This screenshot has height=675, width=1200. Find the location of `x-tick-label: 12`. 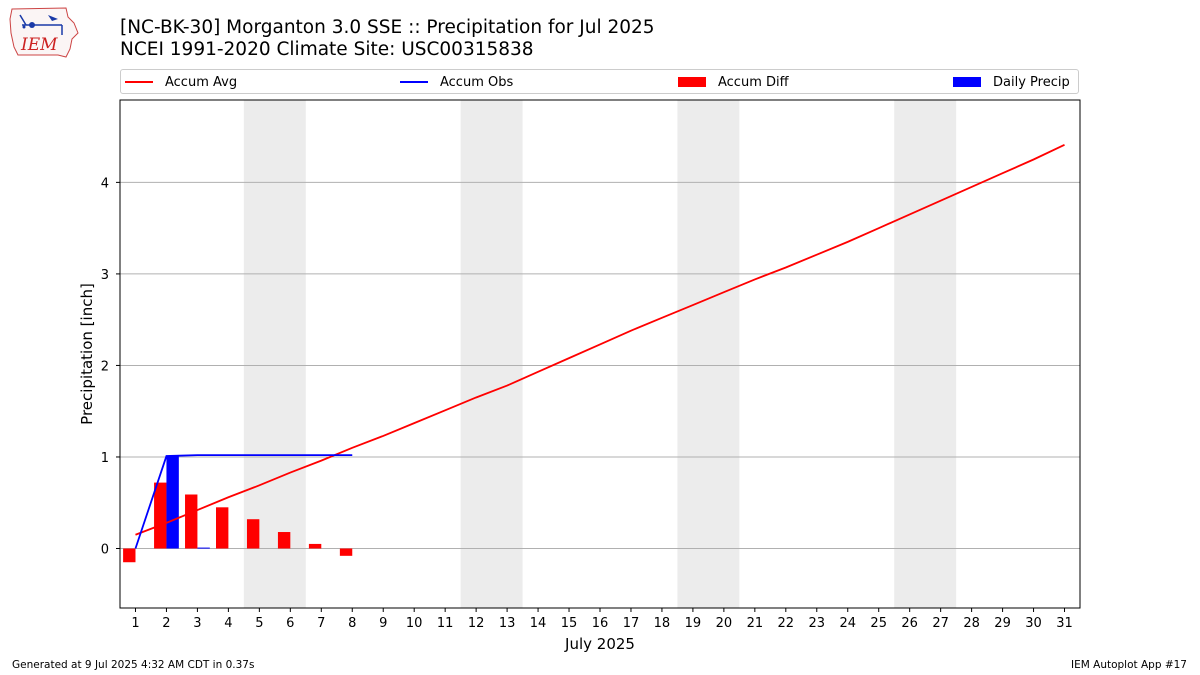

x-tick-label: 12 is located at coordinates (476, 623).